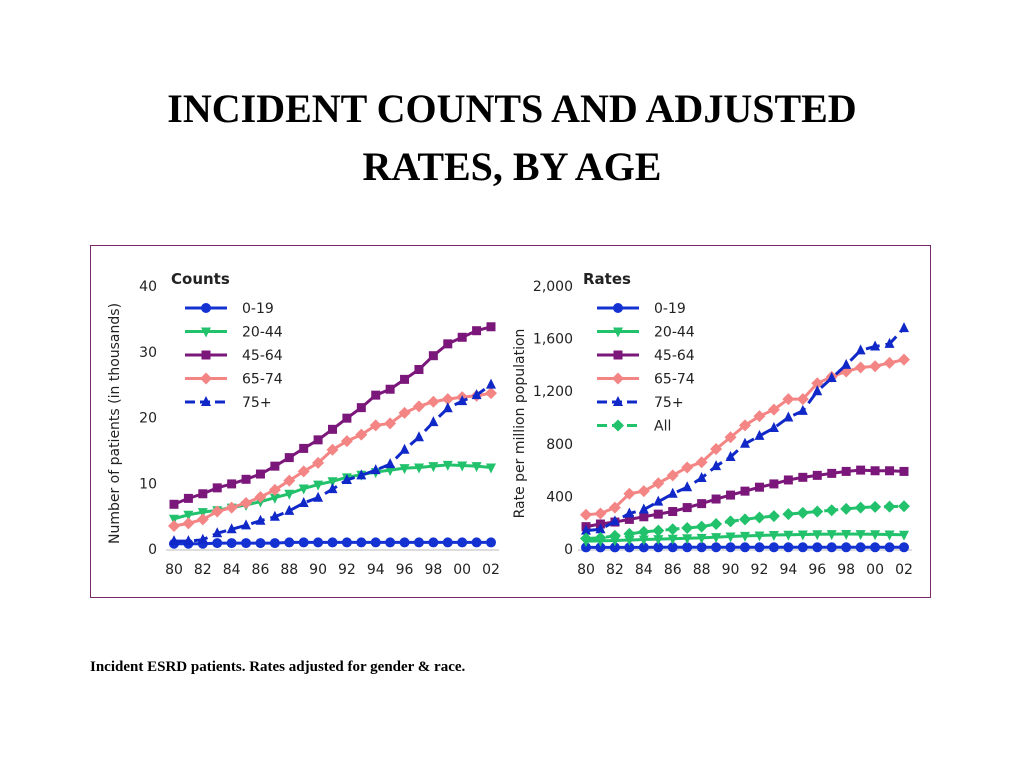 The image size is (1024, 768). Describe the element at coordinates (607, 279) in the screenshot. I see `chart-title: Rates` at that location.